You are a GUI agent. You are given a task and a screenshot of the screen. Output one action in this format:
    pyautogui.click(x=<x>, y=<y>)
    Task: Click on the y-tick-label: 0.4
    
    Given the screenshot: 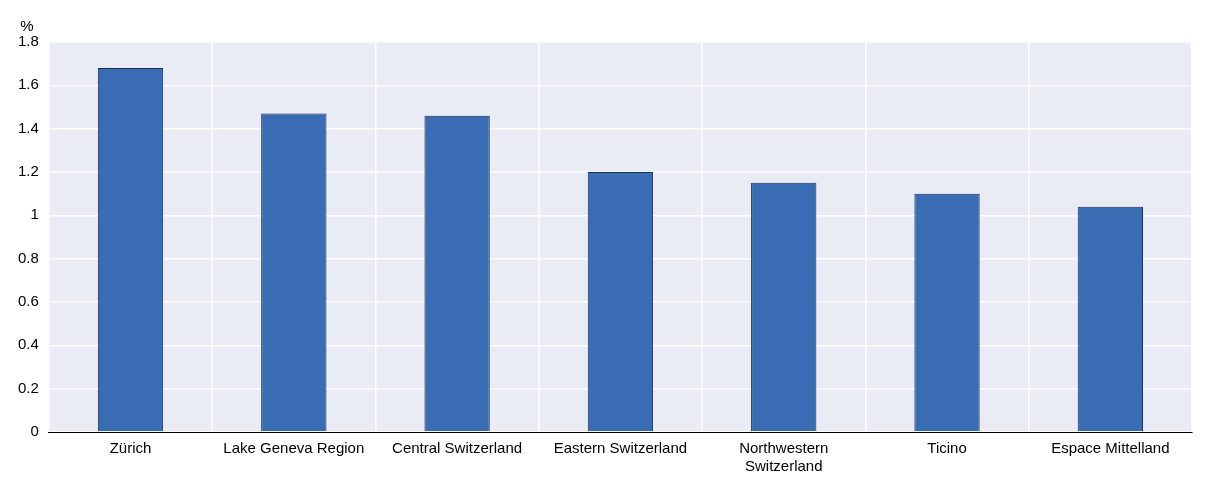 What is the action you would take?
    pyautogui.click(x=28, y=344)
    